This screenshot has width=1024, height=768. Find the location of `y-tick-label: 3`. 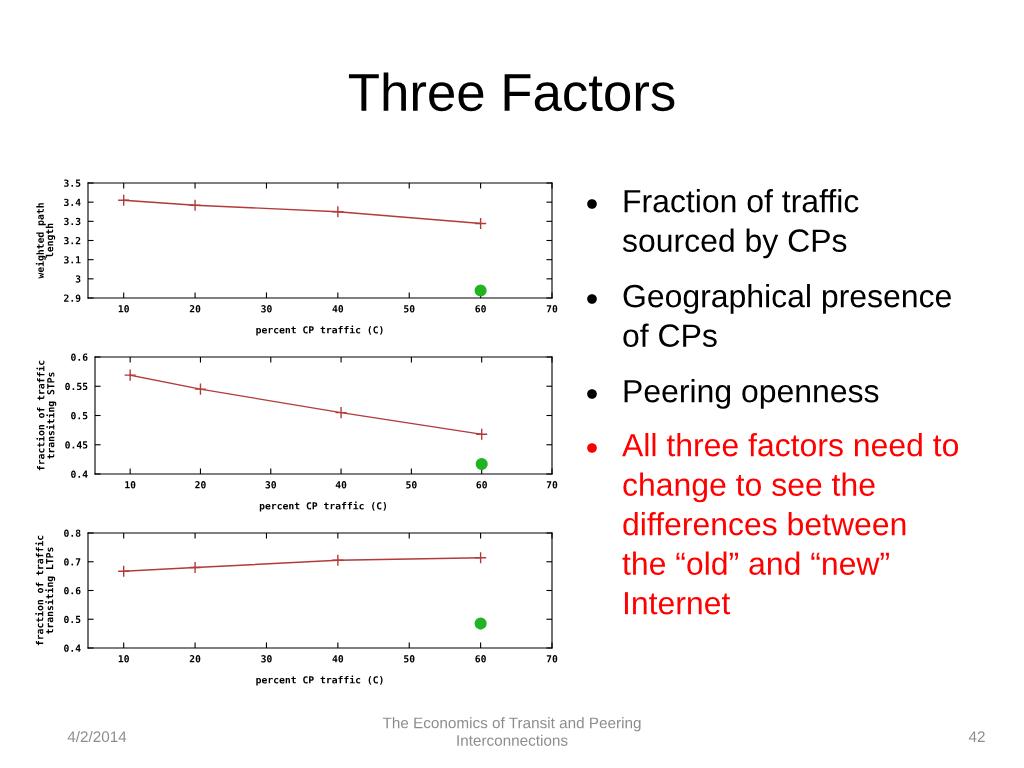

y-tick-label: 3 is located at coordinates (78, 279).